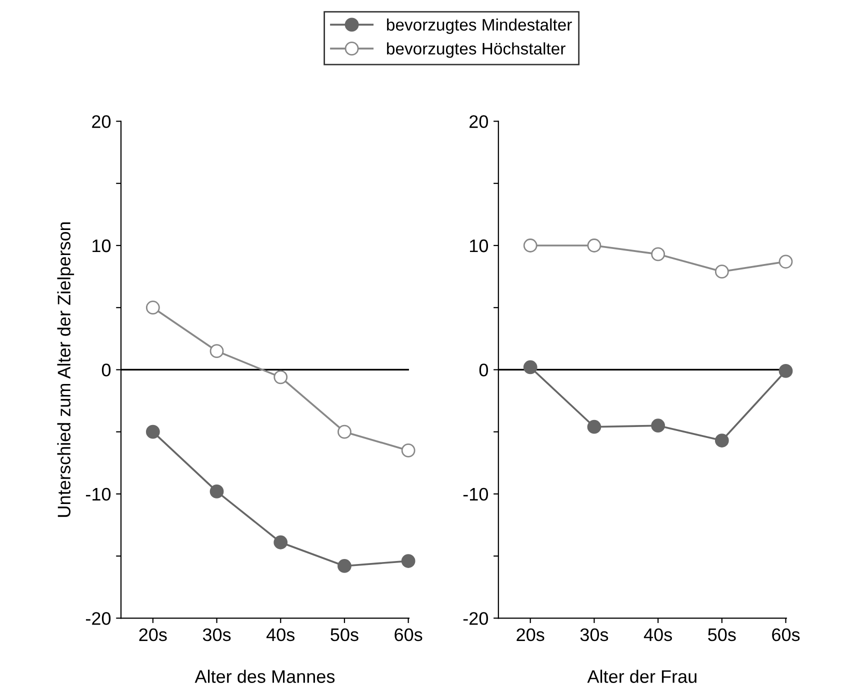 This screenshot has width=852, height=693. Describe the element at coordinates (65, 369) in the screenshot. I see `y-axis-title: Unterschied zum Alter der Zielperson` at that location.